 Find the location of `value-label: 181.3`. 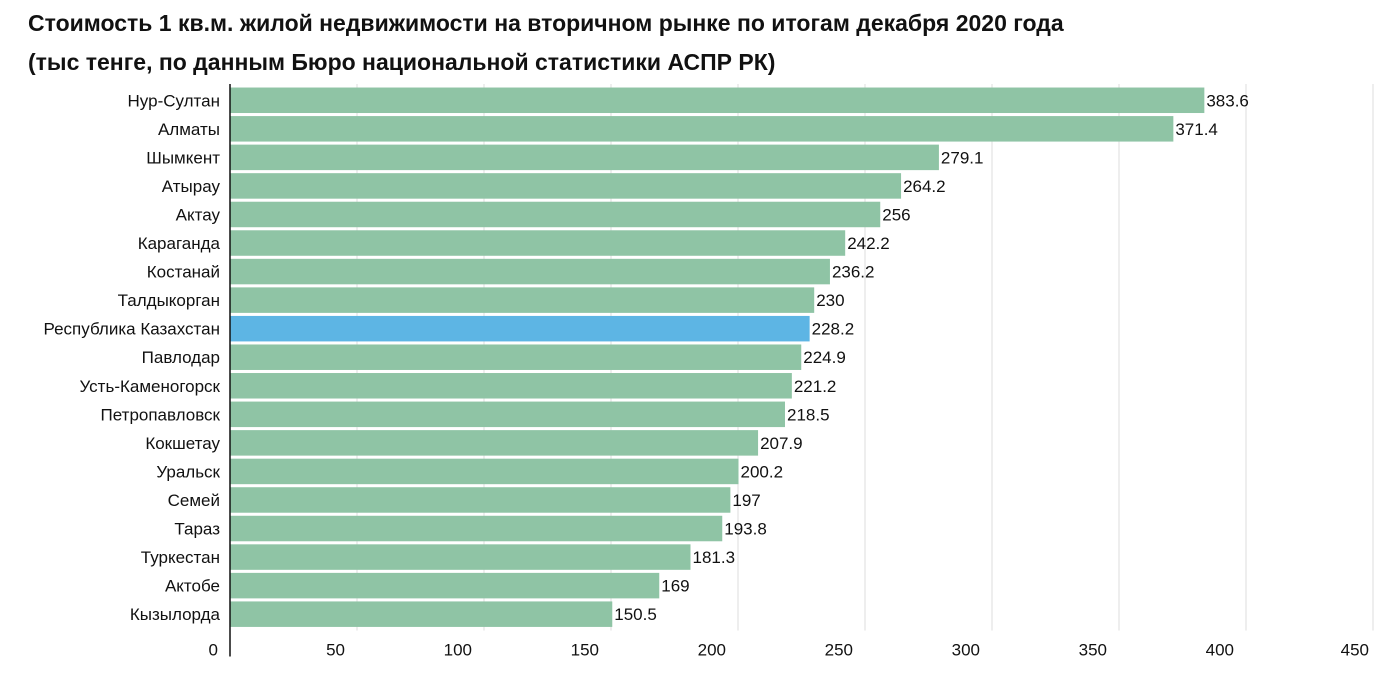

value-label: 181.3 is located at coordinates (714, 557).